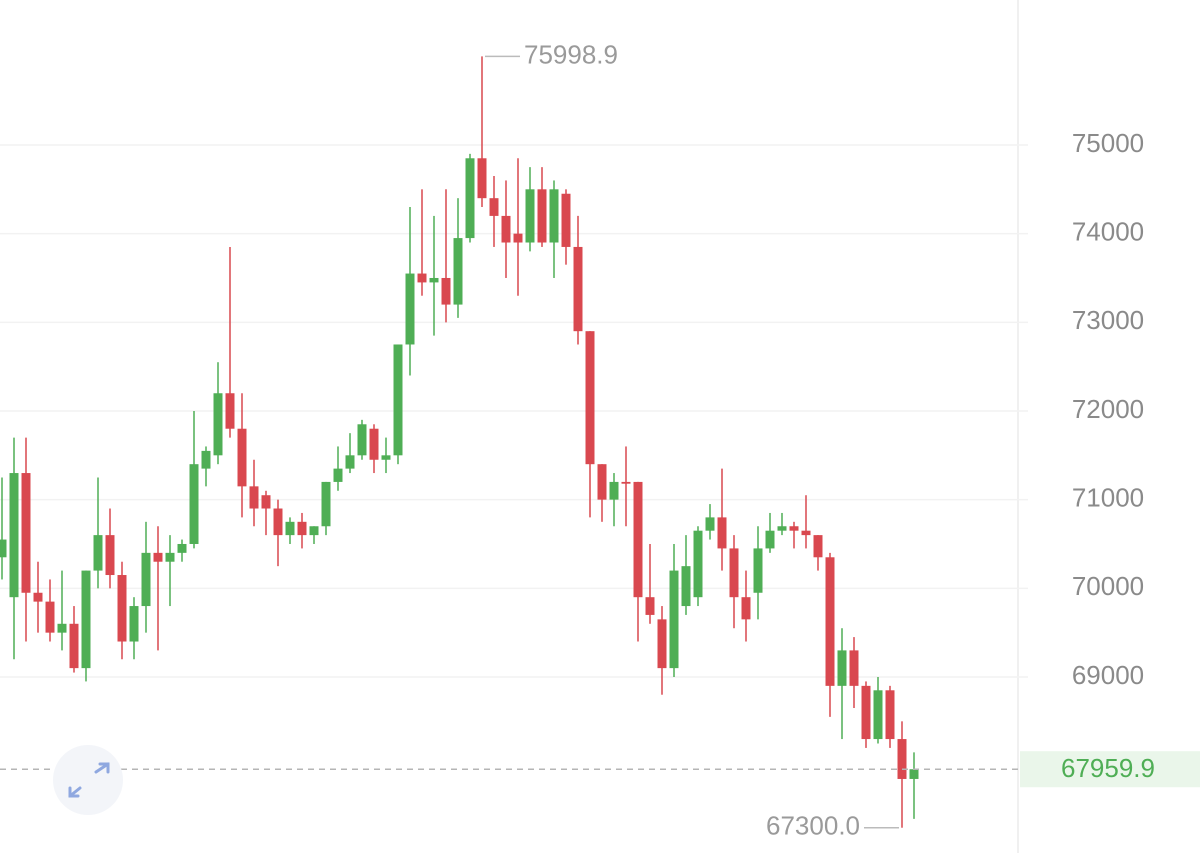 The width and height of the screenshot is (1200, 853). What do you see at coordinates (1108, 409) in the screenshot?
I see `y-tick-label: 72000` at bounding box center [1108, 409].